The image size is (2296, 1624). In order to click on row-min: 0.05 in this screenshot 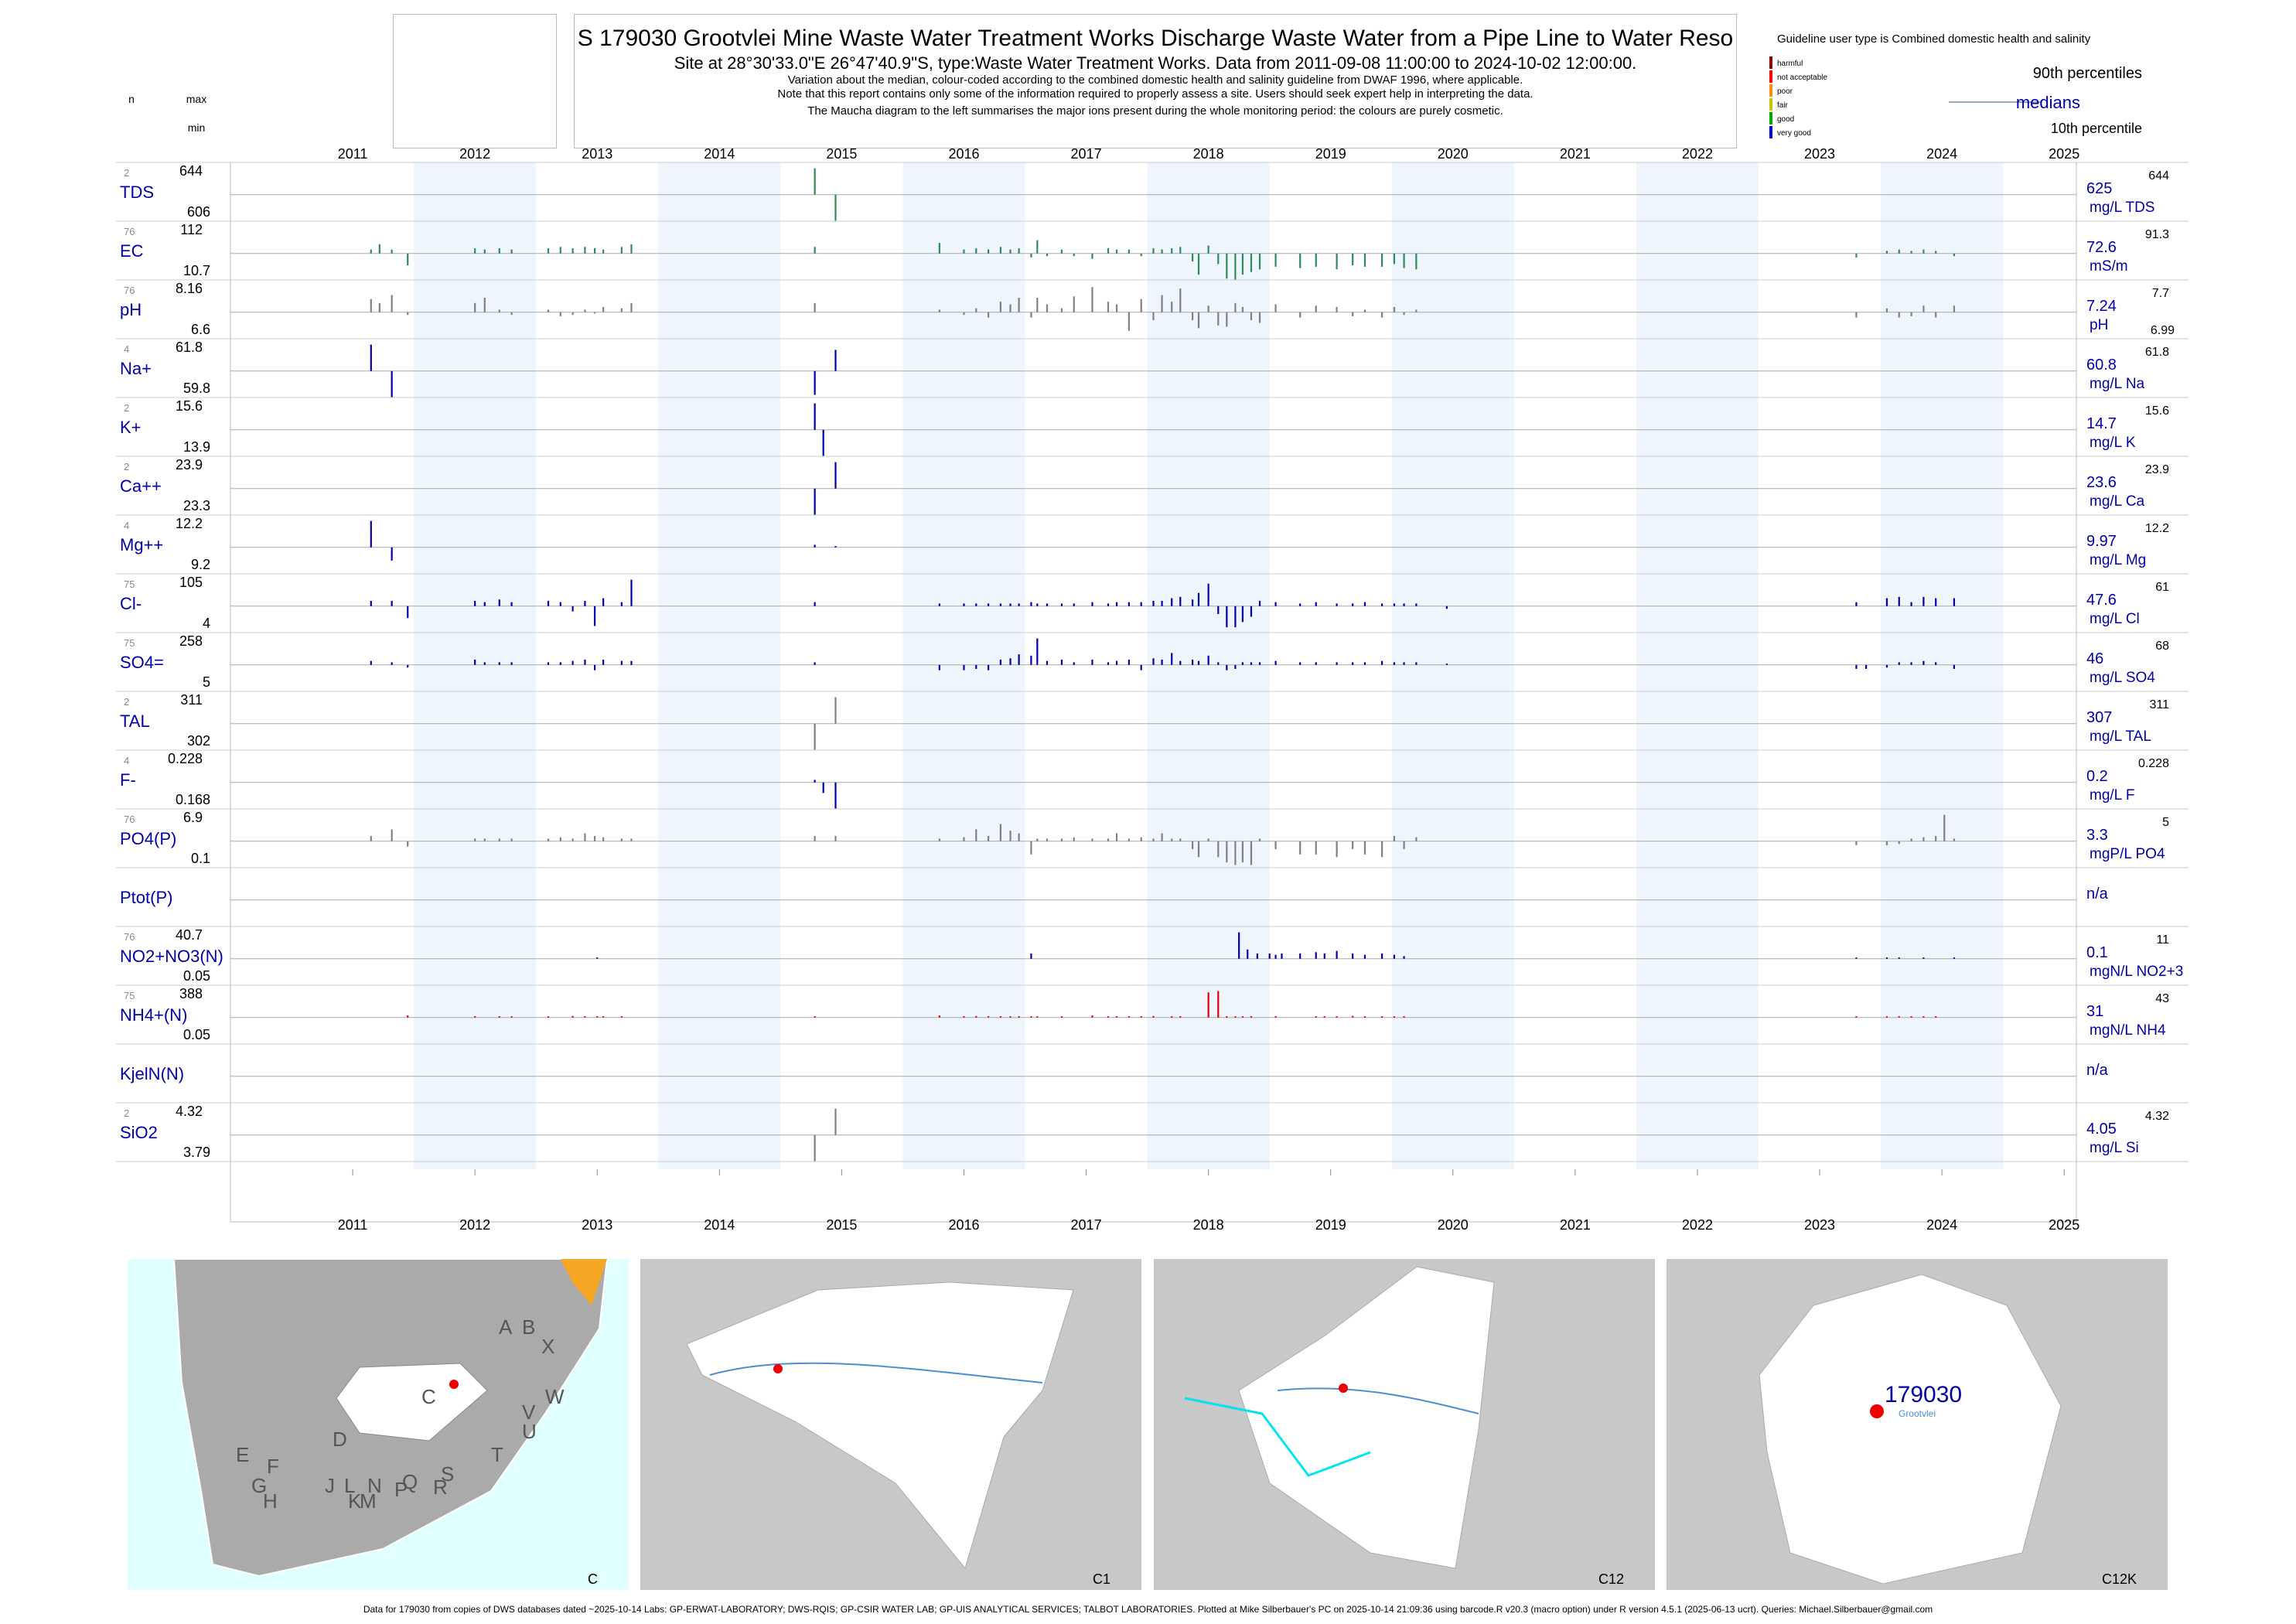, I will do `click(196, 976)`.